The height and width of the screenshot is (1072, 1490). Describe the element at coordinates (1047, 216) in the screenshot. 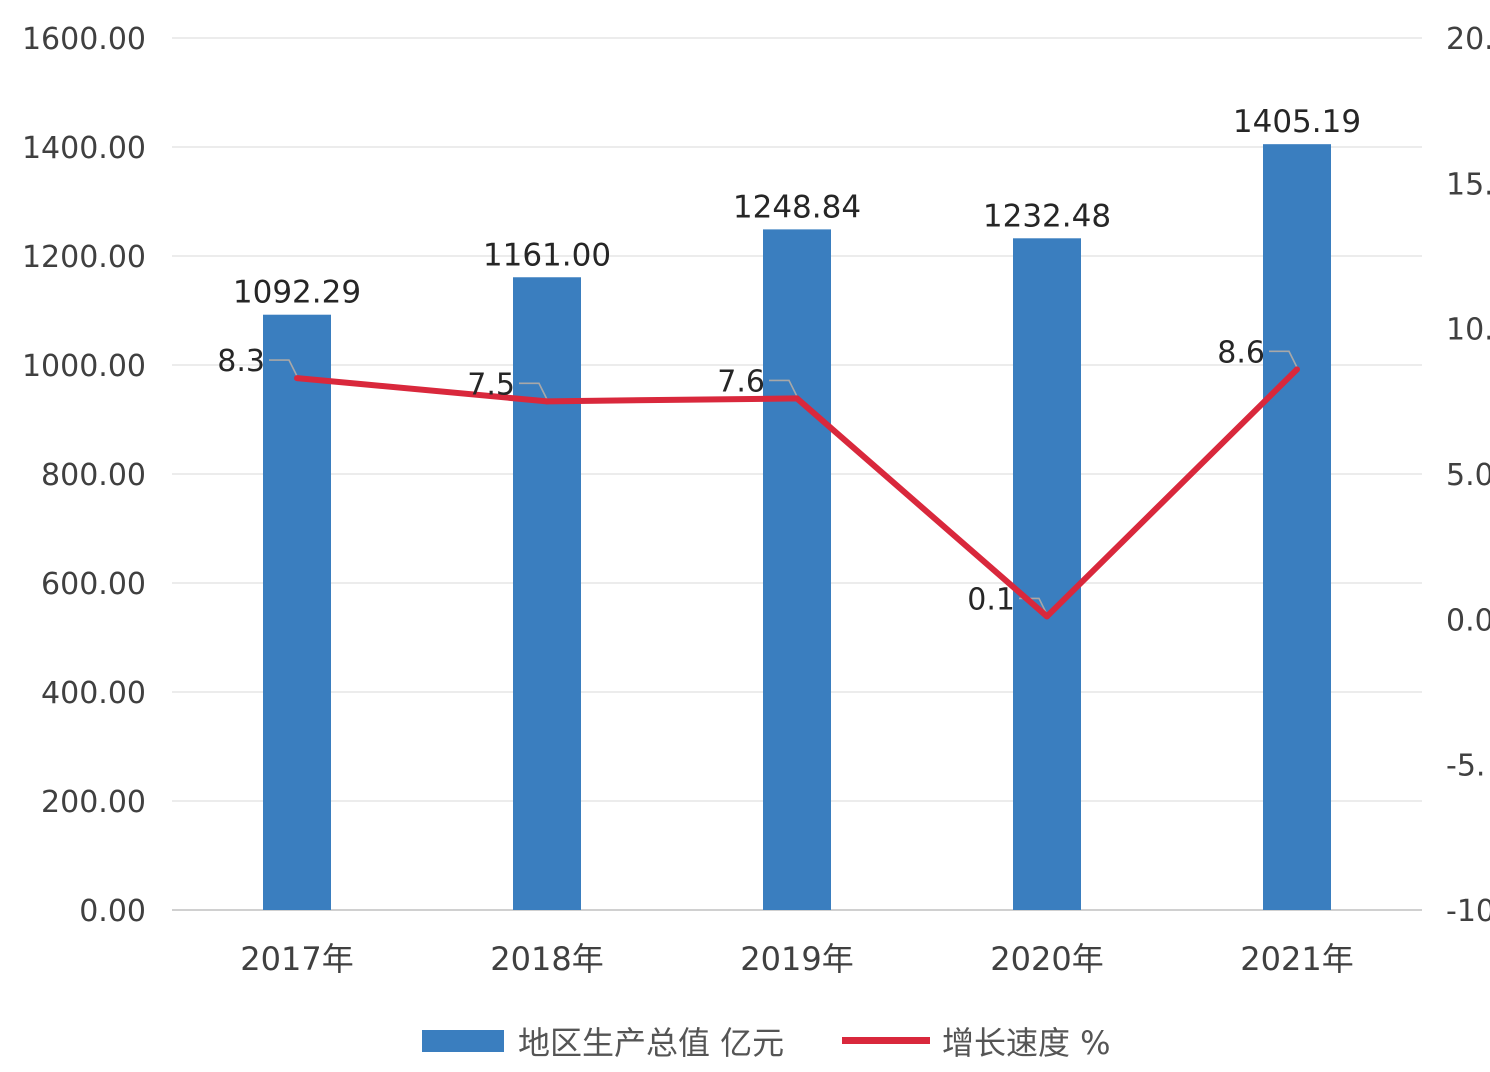

I see `bar-value-label: 1232.48` at that location.